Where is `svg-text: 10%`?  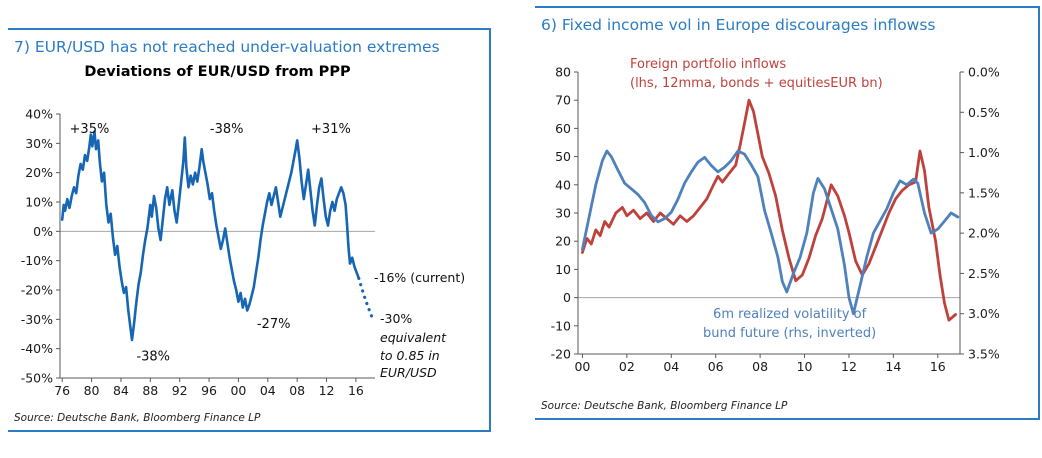
svg-text: 10% is located at coordinates (39, 202).